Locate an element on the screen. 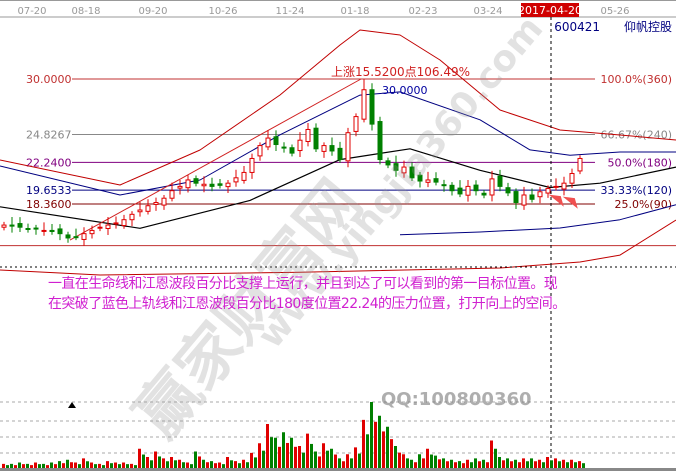 This screenshot has height=471, width=676. gann-percent-label: 100.0%(360) is located at coordinates (636, 79).